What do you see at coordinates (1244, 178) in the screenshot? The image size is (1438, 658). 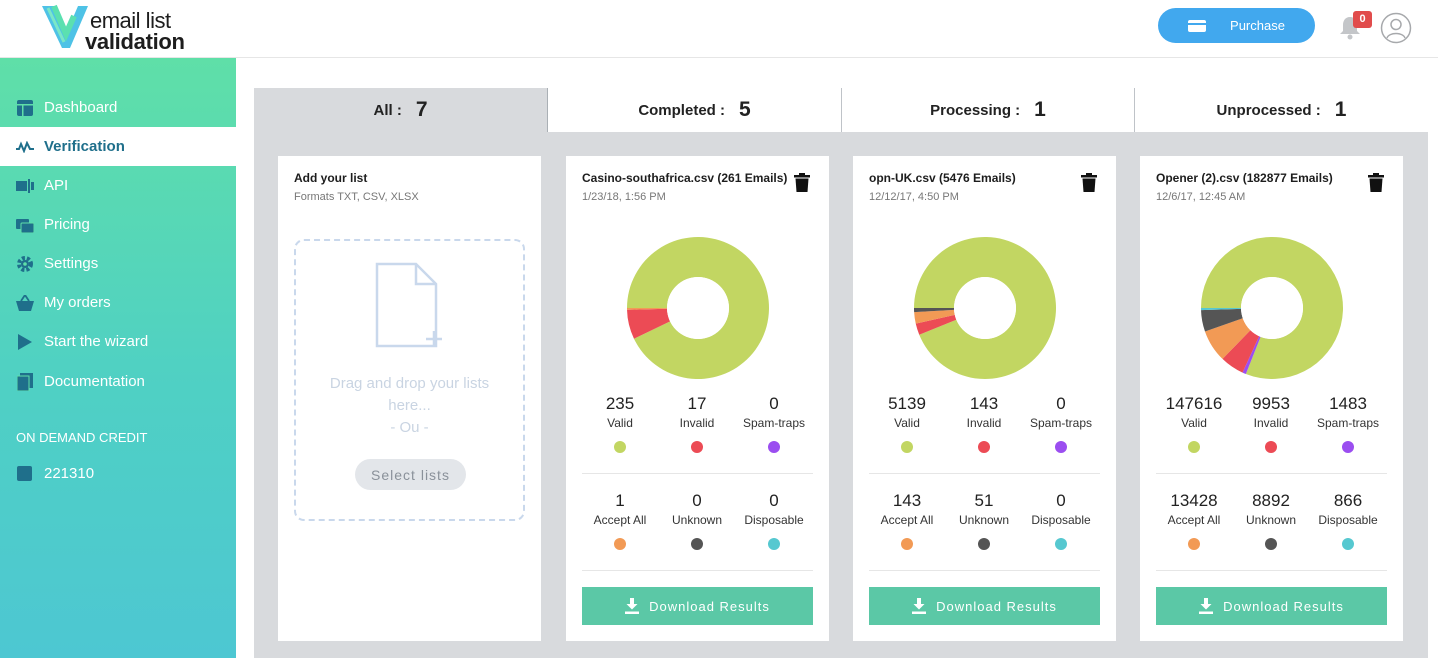 I see `file-title: Opener (2).csv (182877 Emails)` at bounding box center [1244, 178].